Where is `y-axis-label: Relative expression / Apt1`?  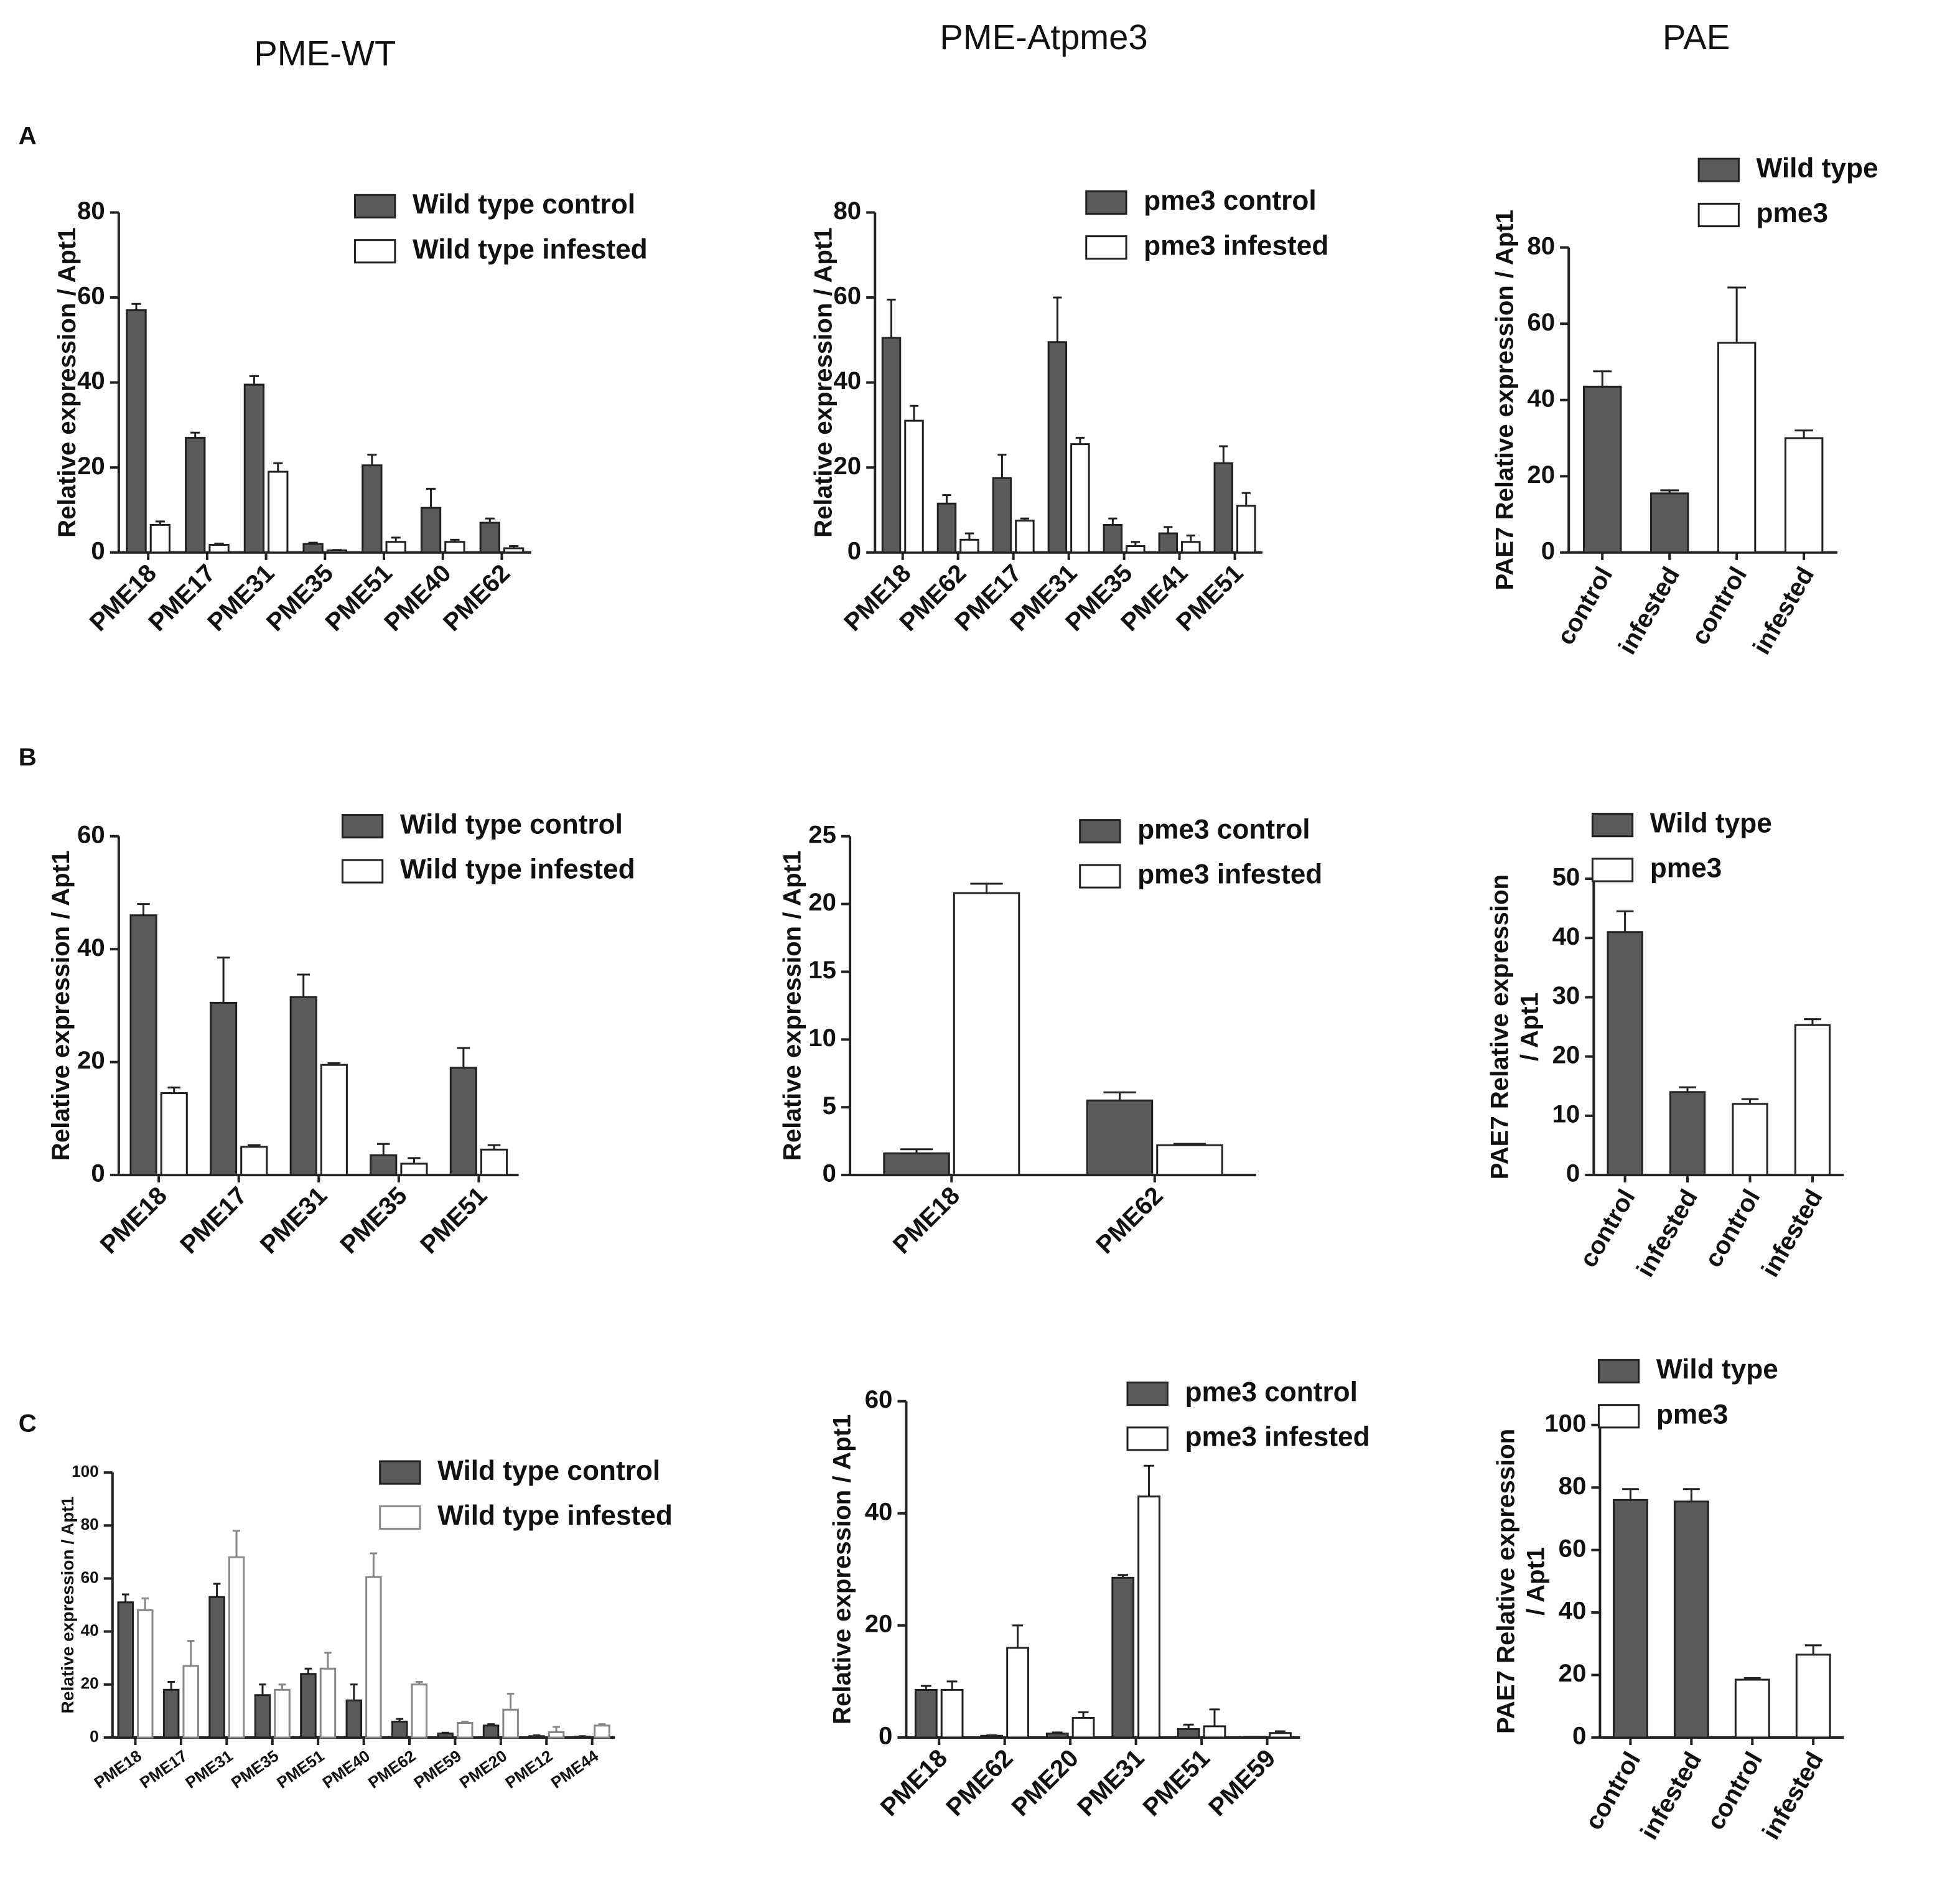 y-axis-label: Relative expression / Apt1 is located at coordinates (67, 382).